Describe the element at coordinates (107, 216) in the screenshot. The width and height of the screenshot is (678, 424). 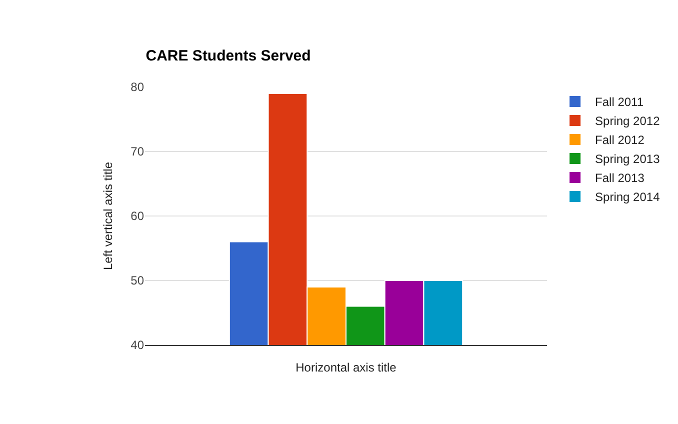
I see `y-axis-title: Left vertical axis title` at that location.